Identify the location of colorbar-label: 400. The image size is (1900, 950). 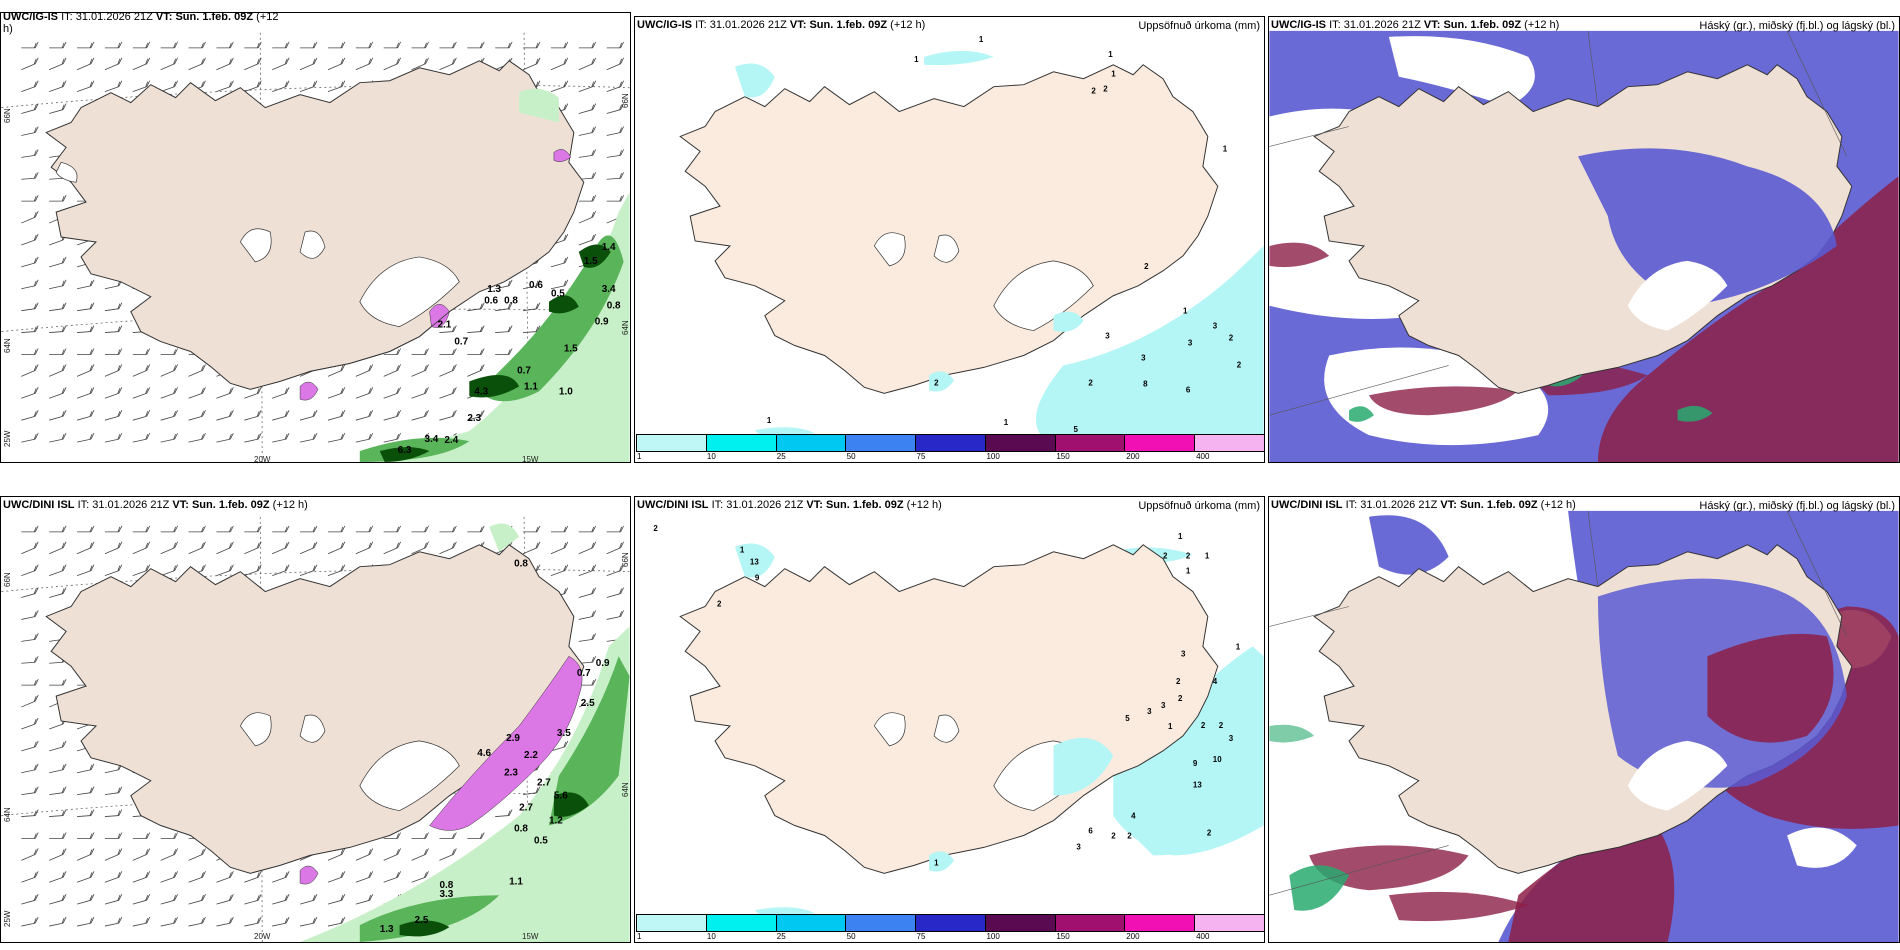
(1203, 456).